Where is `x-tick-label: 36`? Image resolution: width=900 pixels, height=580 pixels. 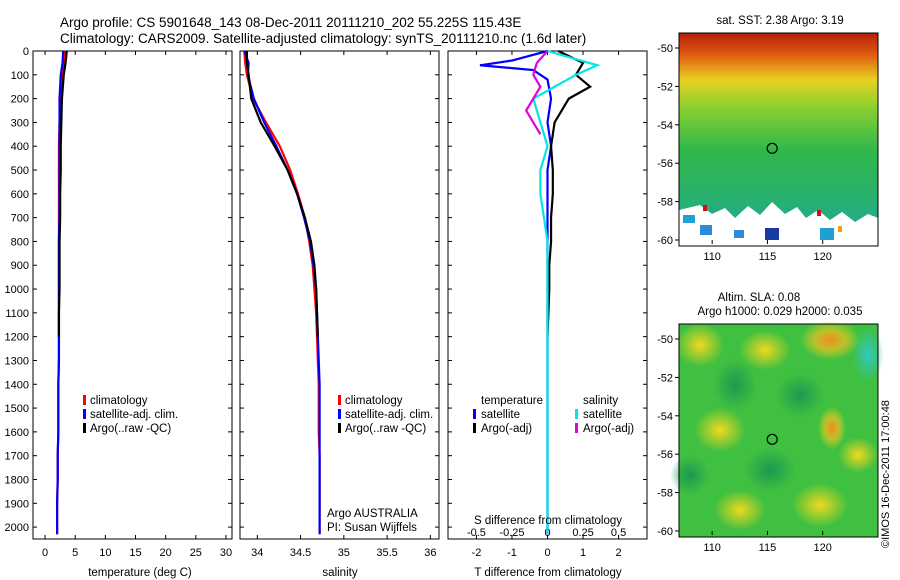 x-tick-label: 36 is located at coordinates (430, 553).